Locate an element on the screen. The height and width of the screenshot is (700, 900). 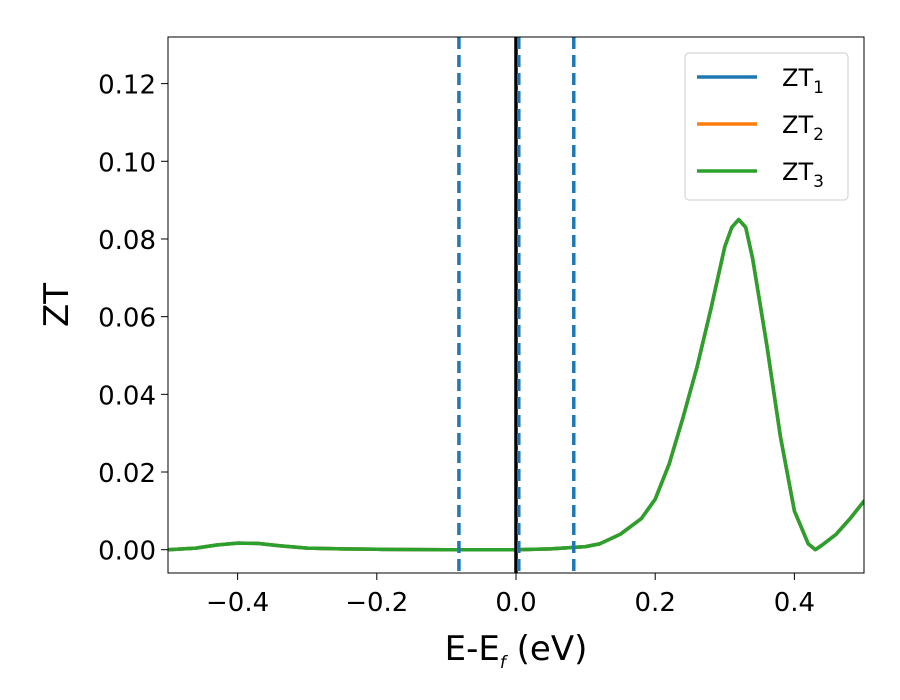
legend-box is located at coordinates (766, 126).